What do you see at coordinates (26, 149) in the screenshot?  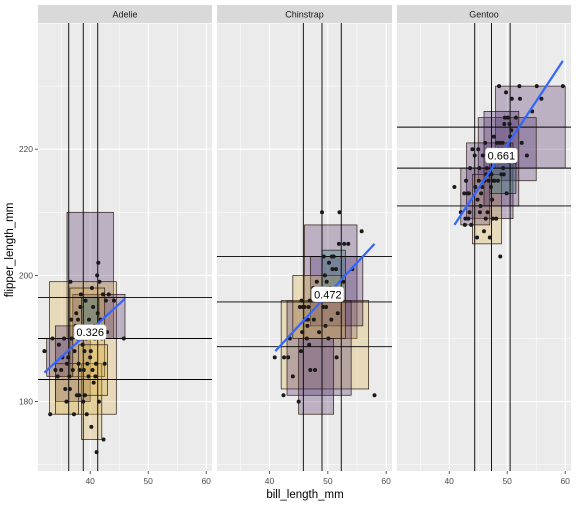 I see `y-tick-label: 220` at bounding box center [26, 149].